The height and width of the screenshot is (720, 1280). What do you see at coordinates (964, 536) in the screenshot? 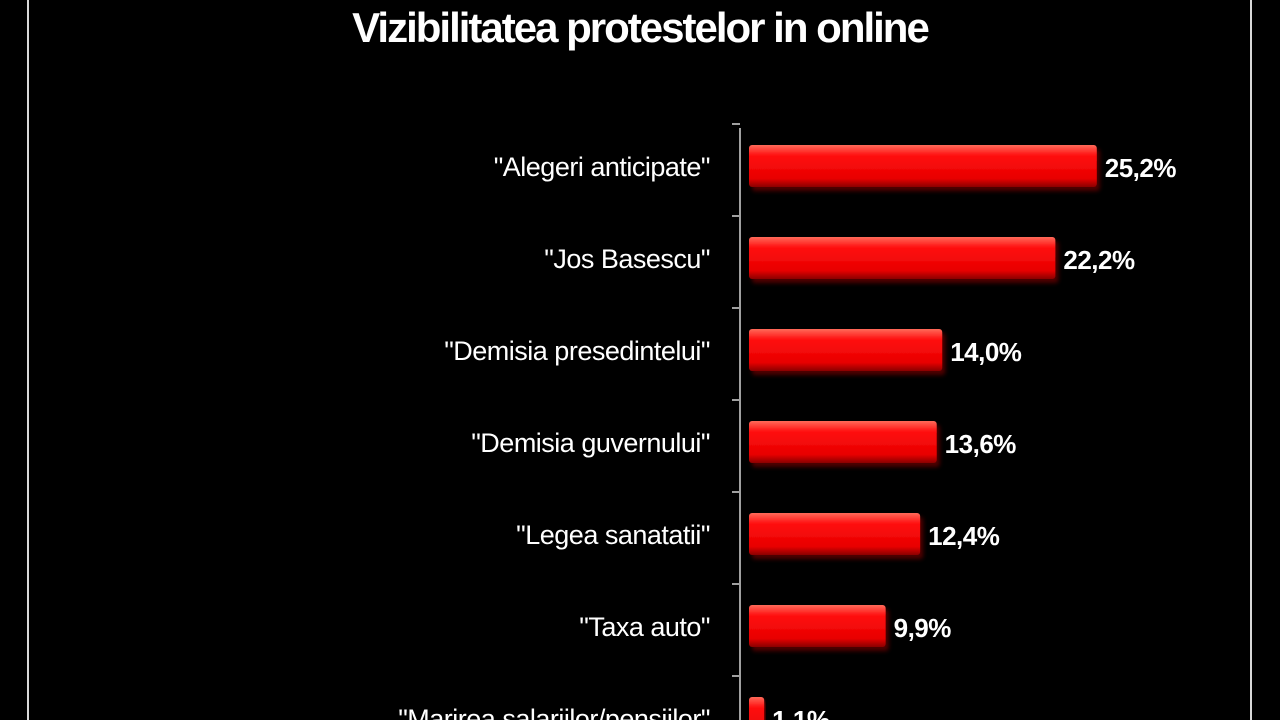
I see `data-label: 12,4%` at bounding box center [964, 536].